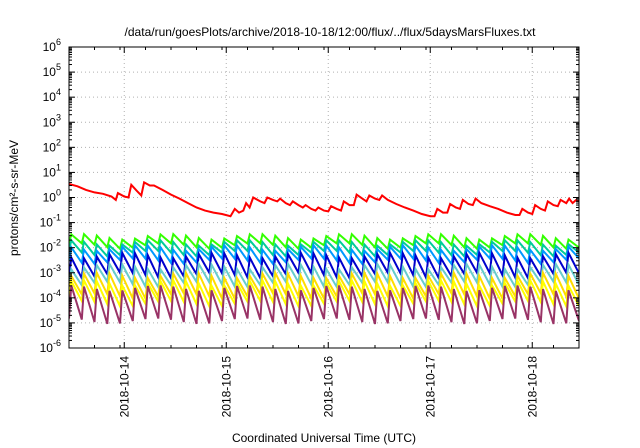 Image resolution: width=640 pixels, height=448 pixels. I want to click on x-tick-label: 2018-10-16, so click(328, 387).